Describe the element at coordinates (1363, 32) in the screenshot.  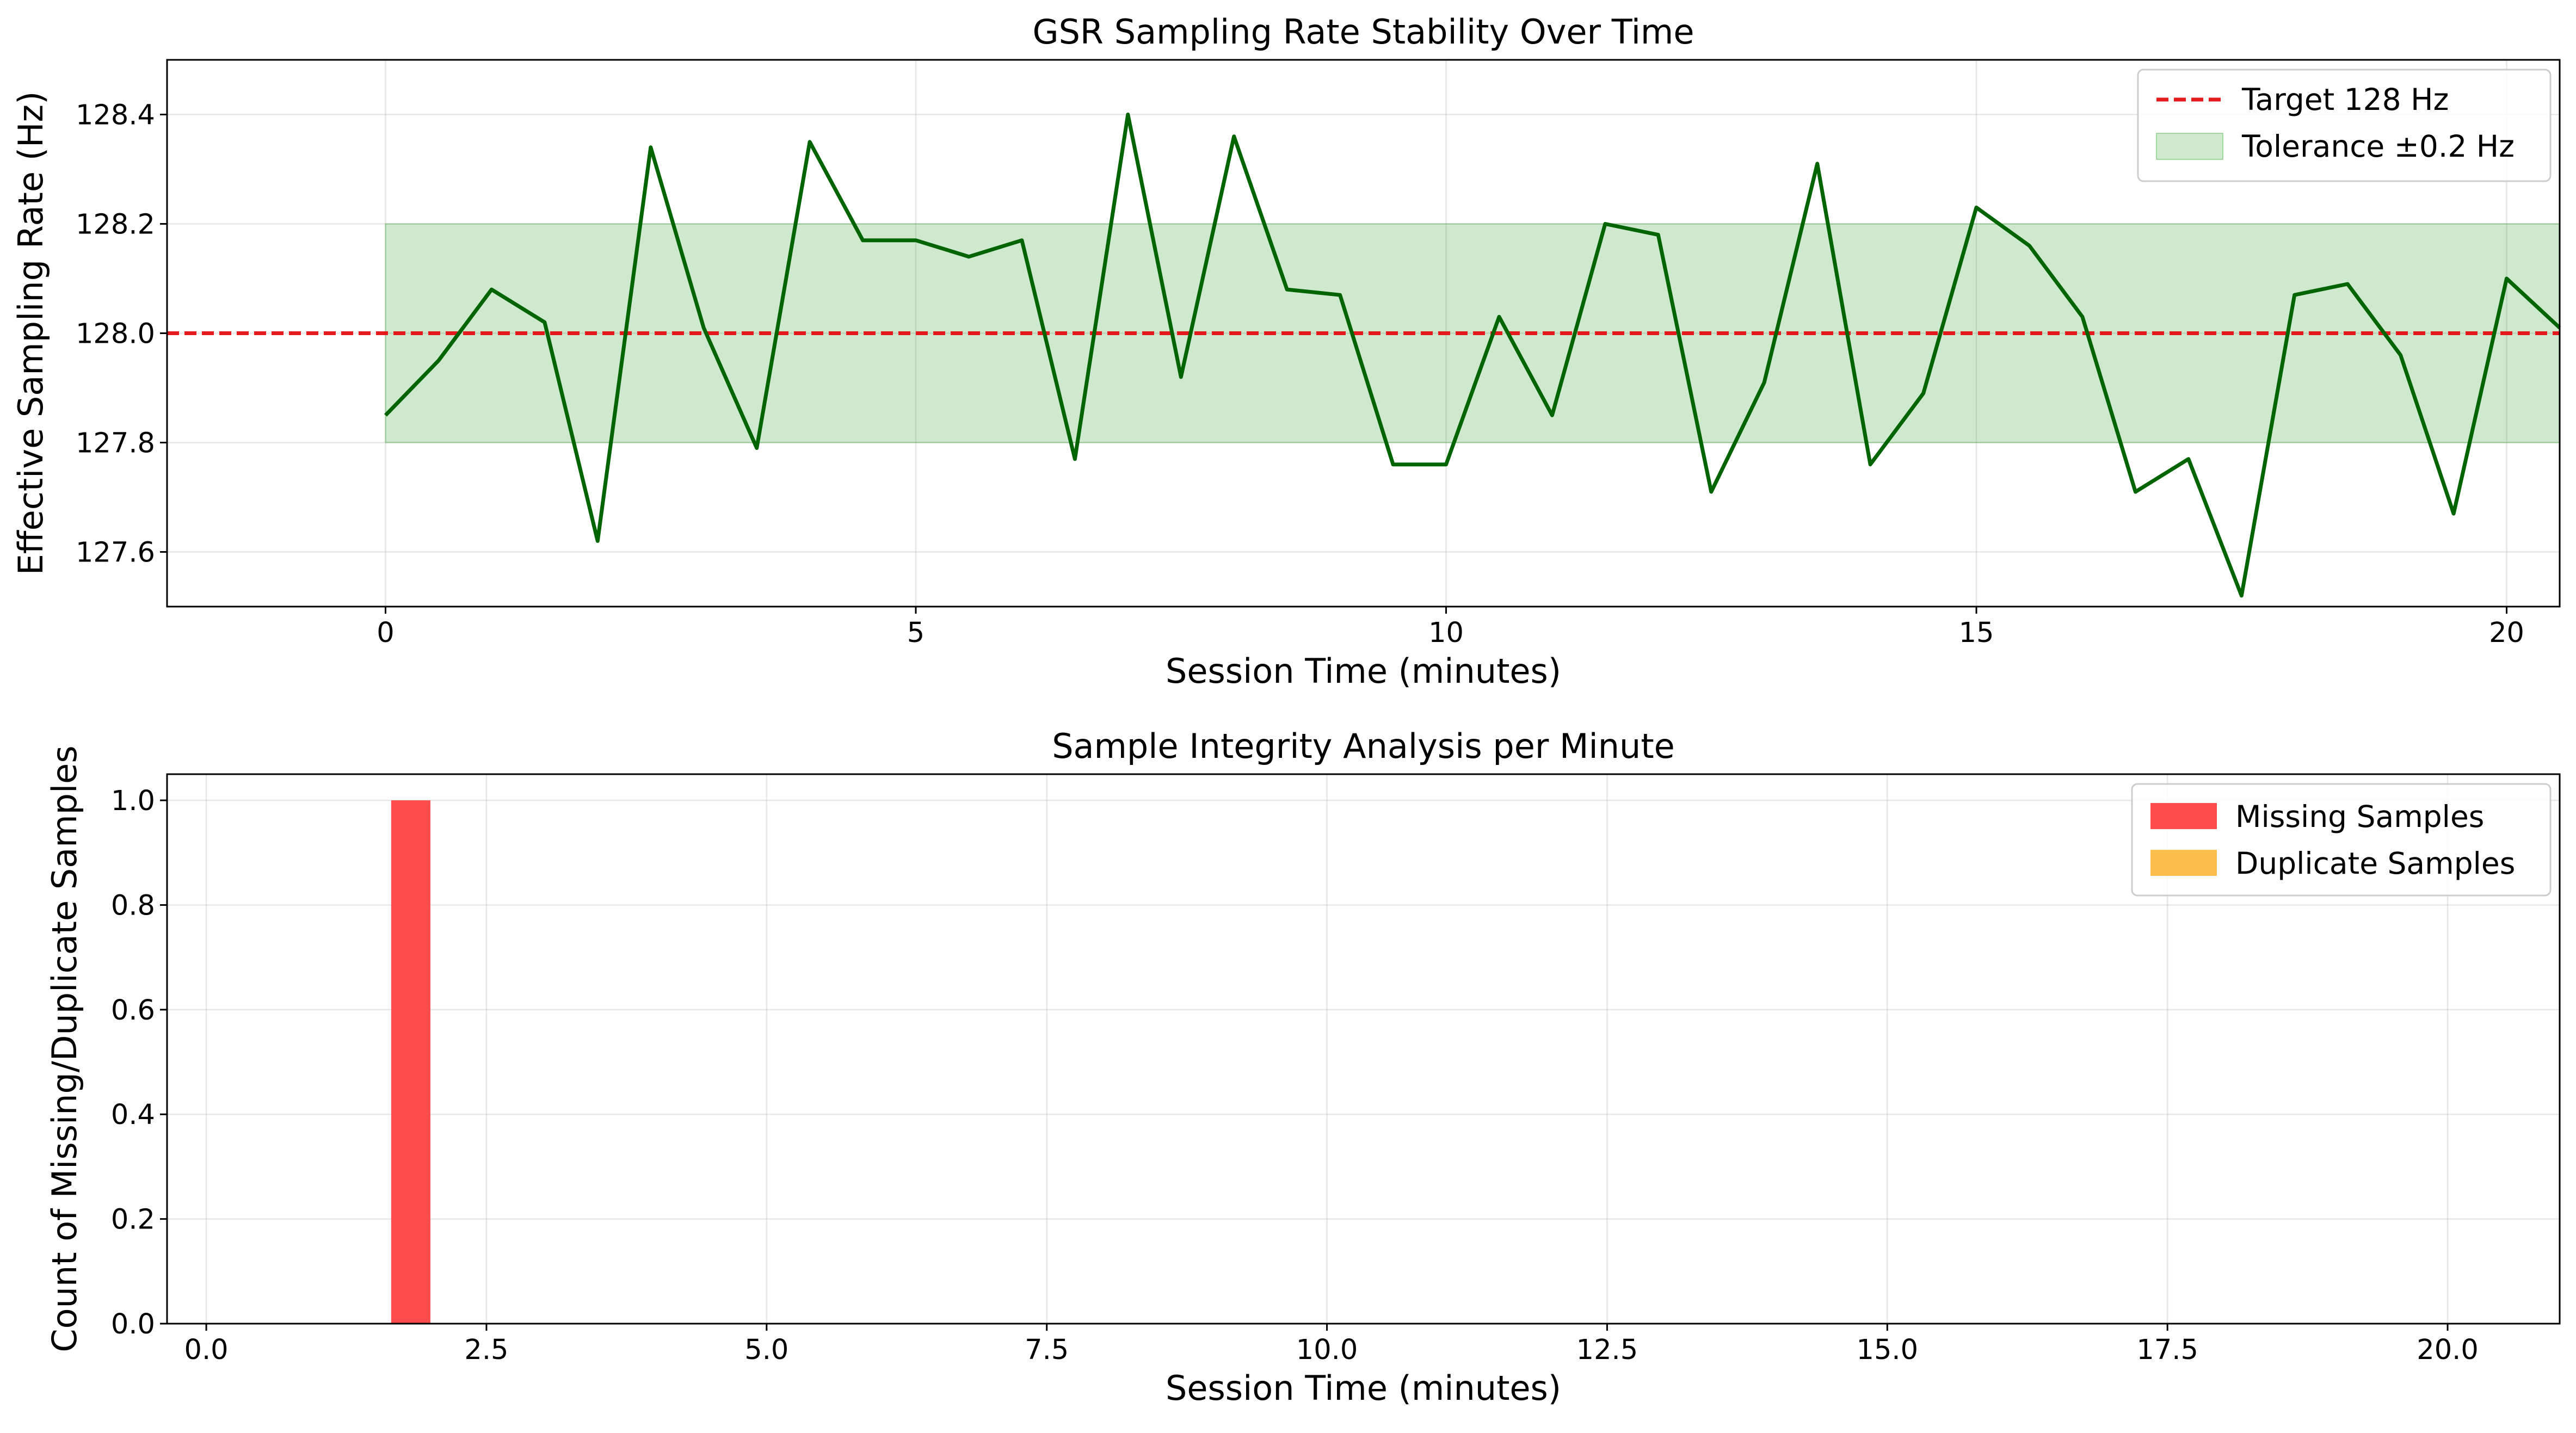
I see `chart-title: GSR Sampling Rate Stability Over Time` at that location.